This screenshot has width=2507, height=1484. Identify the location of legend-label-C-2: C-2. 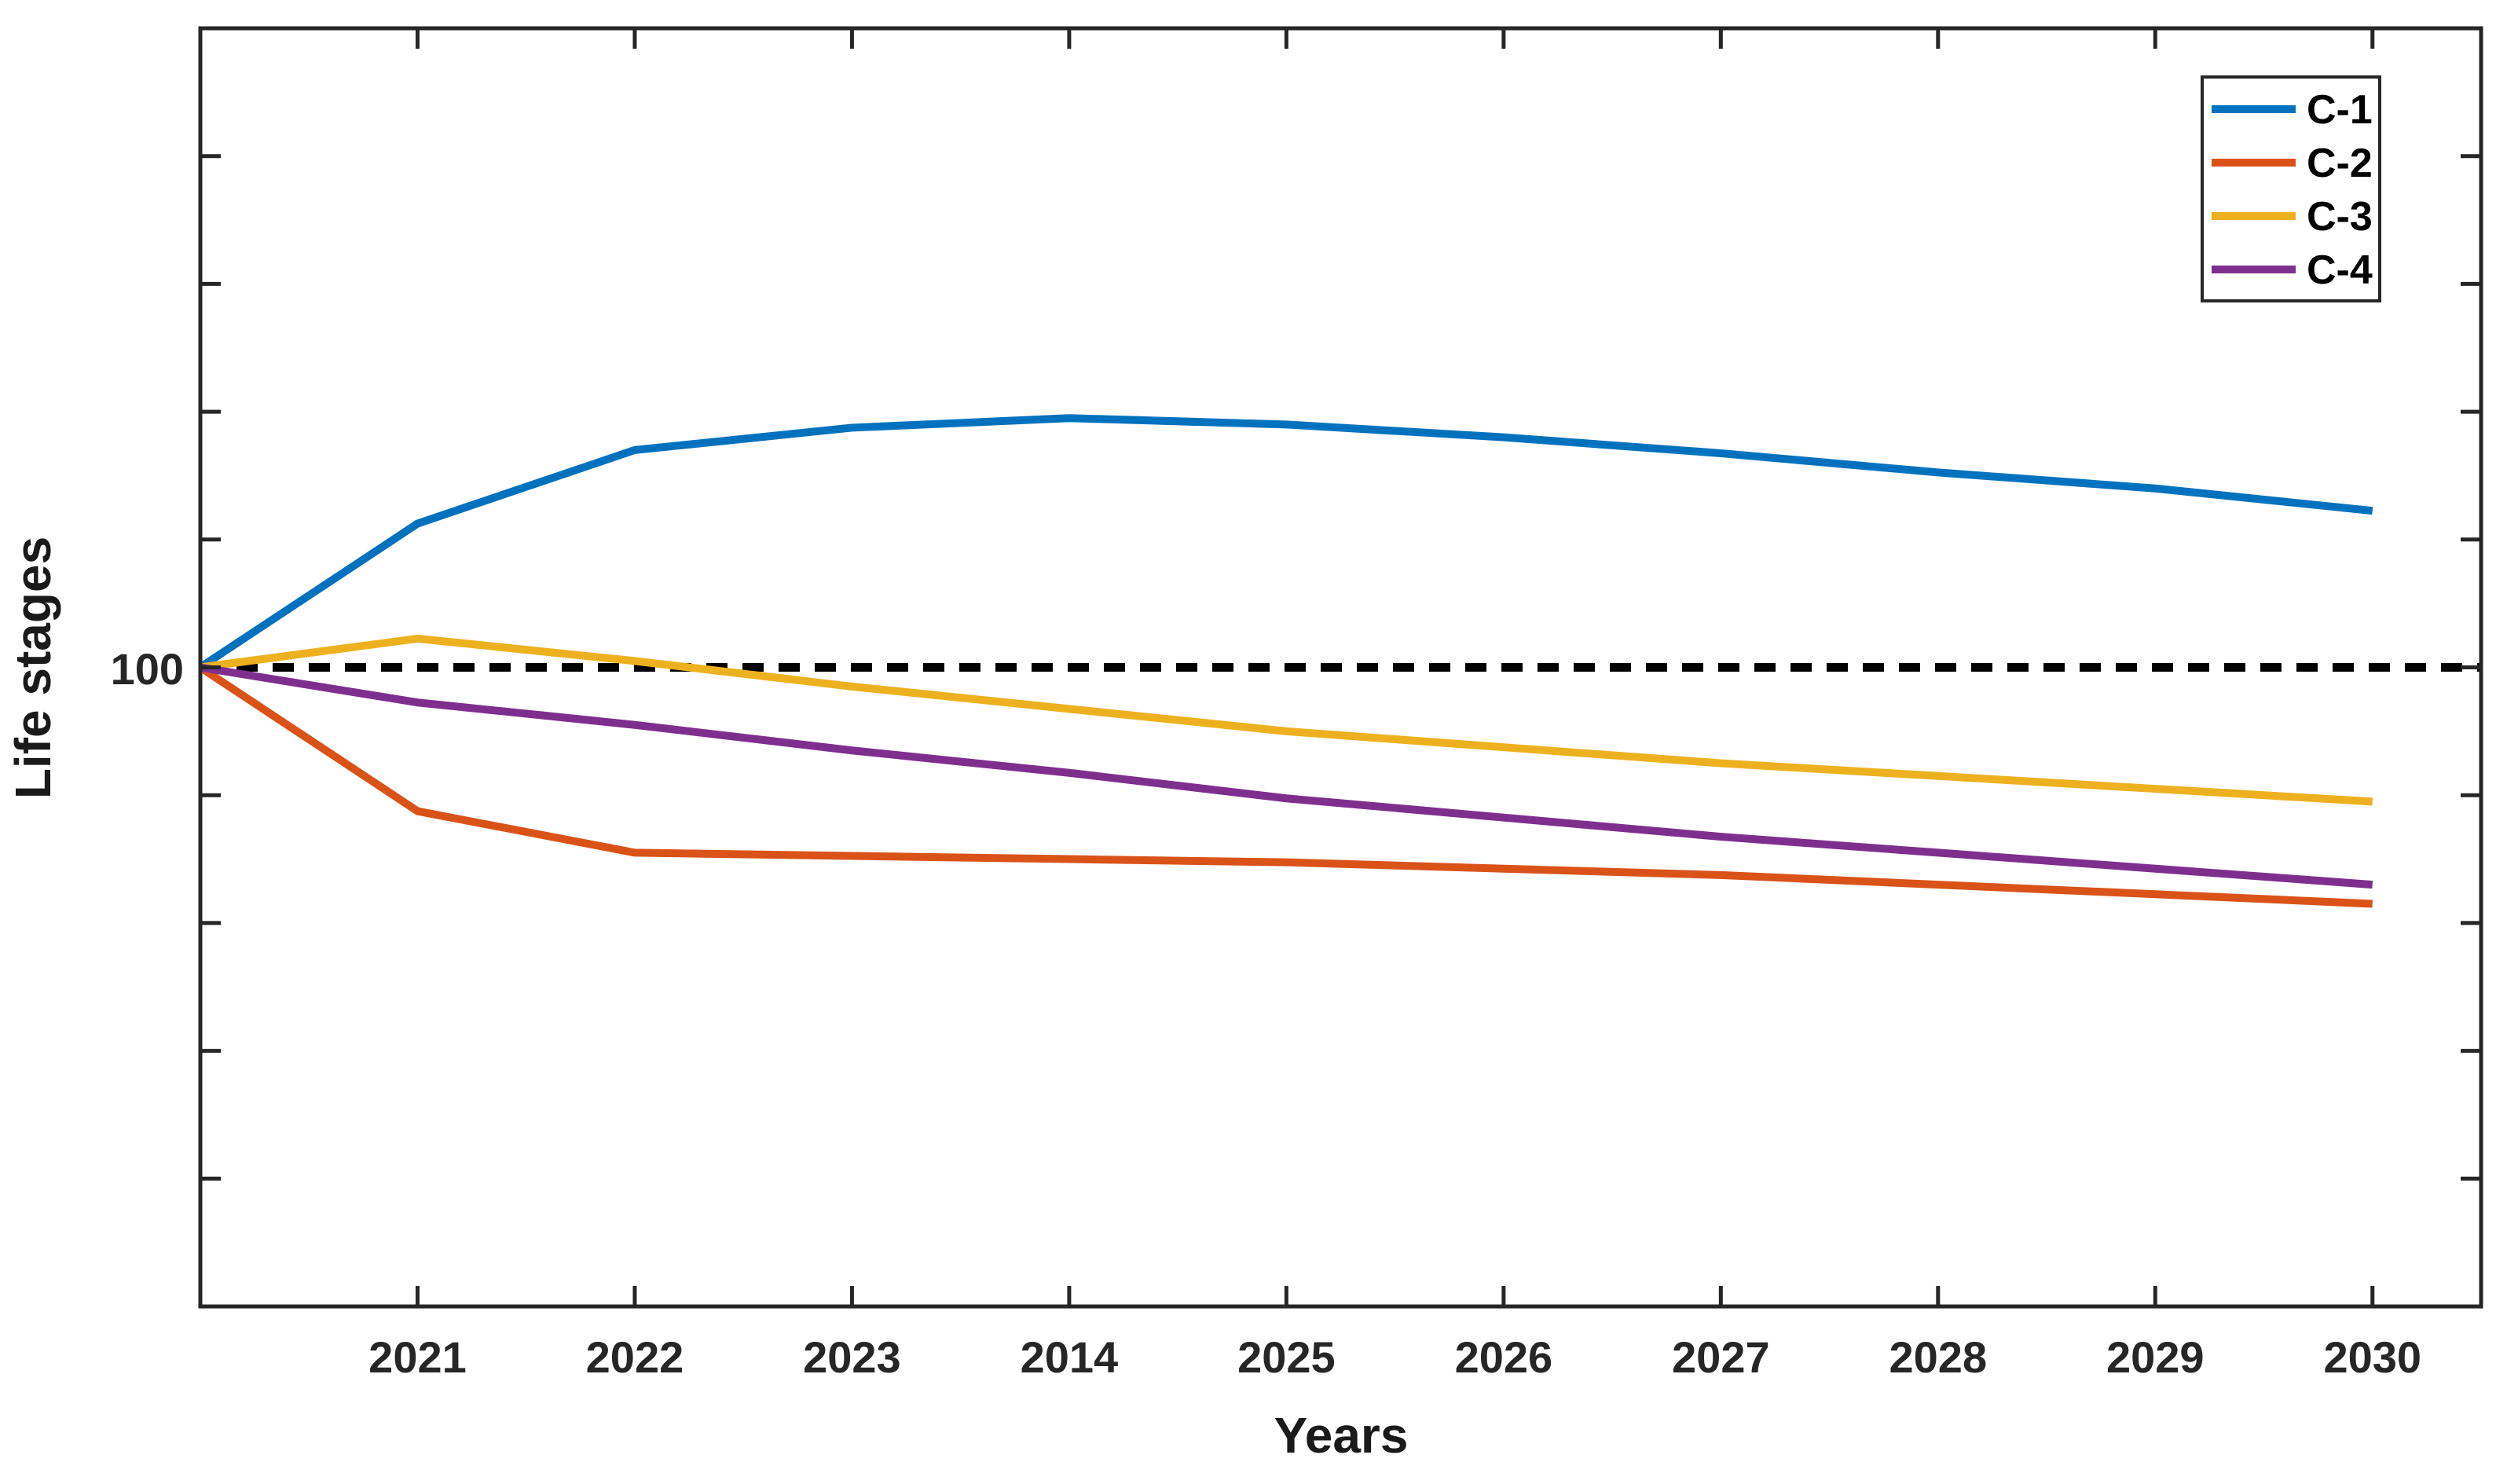
(2340, 163).